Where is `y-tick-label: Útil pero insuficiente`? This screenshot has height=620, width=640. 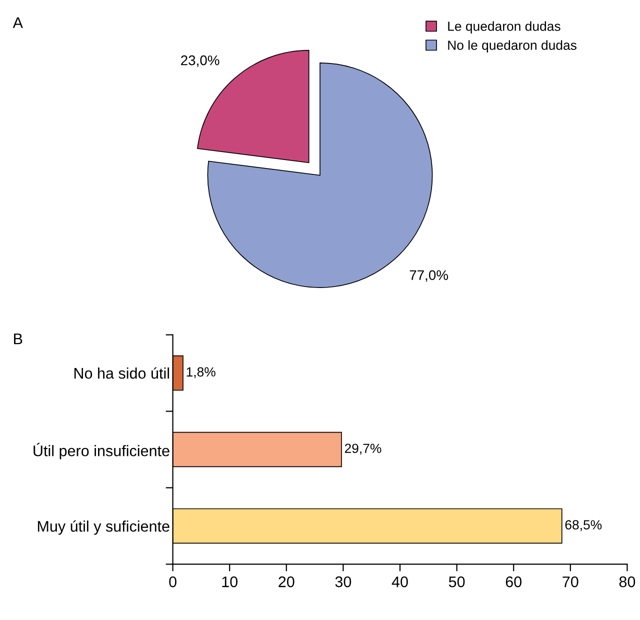
y-tick-label: Útil pero insuficiente is located at coordinates (102, 451).